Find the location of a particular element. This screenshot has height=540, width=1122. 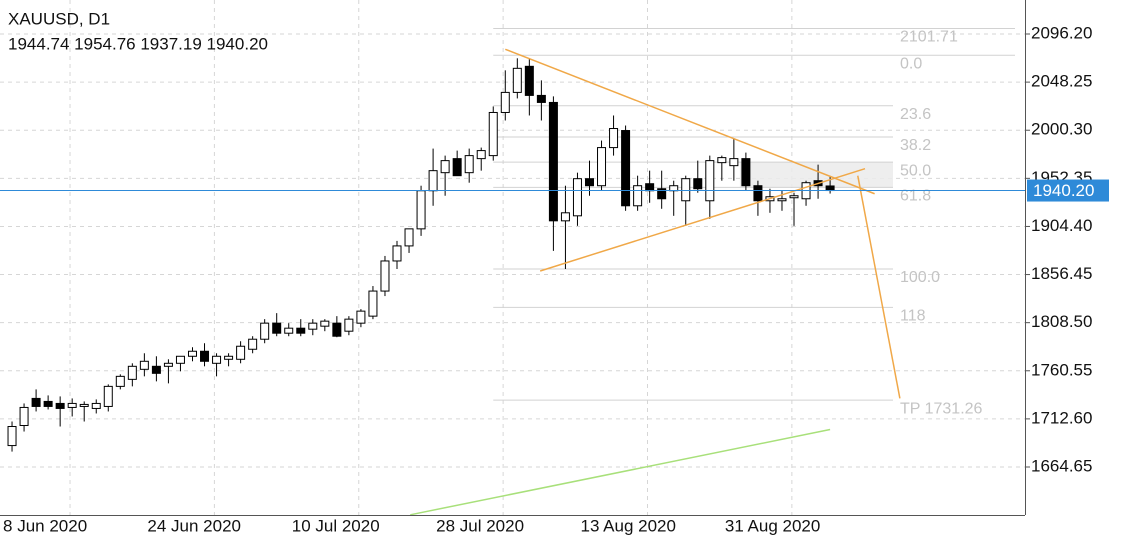

fib-label: 100.0 is located at coordinates (920, 277).